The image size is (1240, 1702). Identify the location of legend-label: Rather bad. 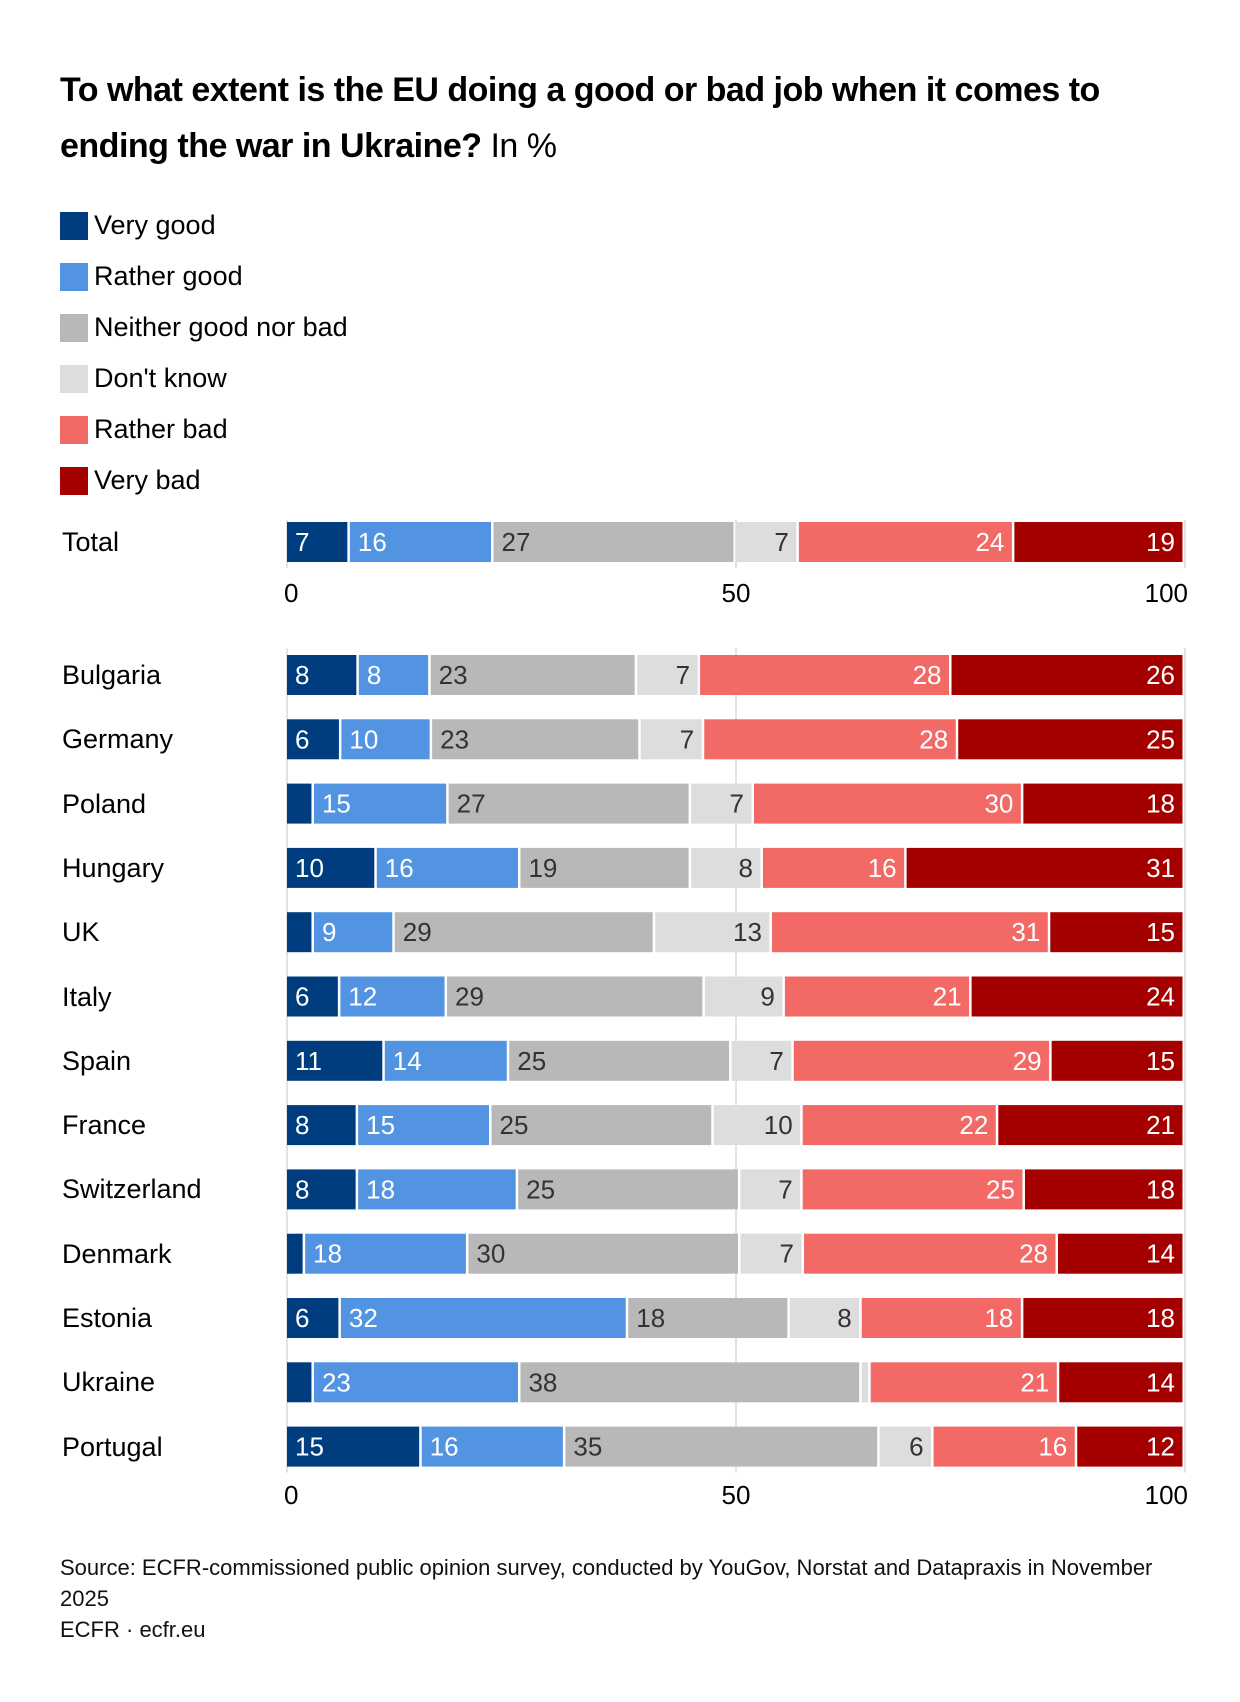
(161, 429).